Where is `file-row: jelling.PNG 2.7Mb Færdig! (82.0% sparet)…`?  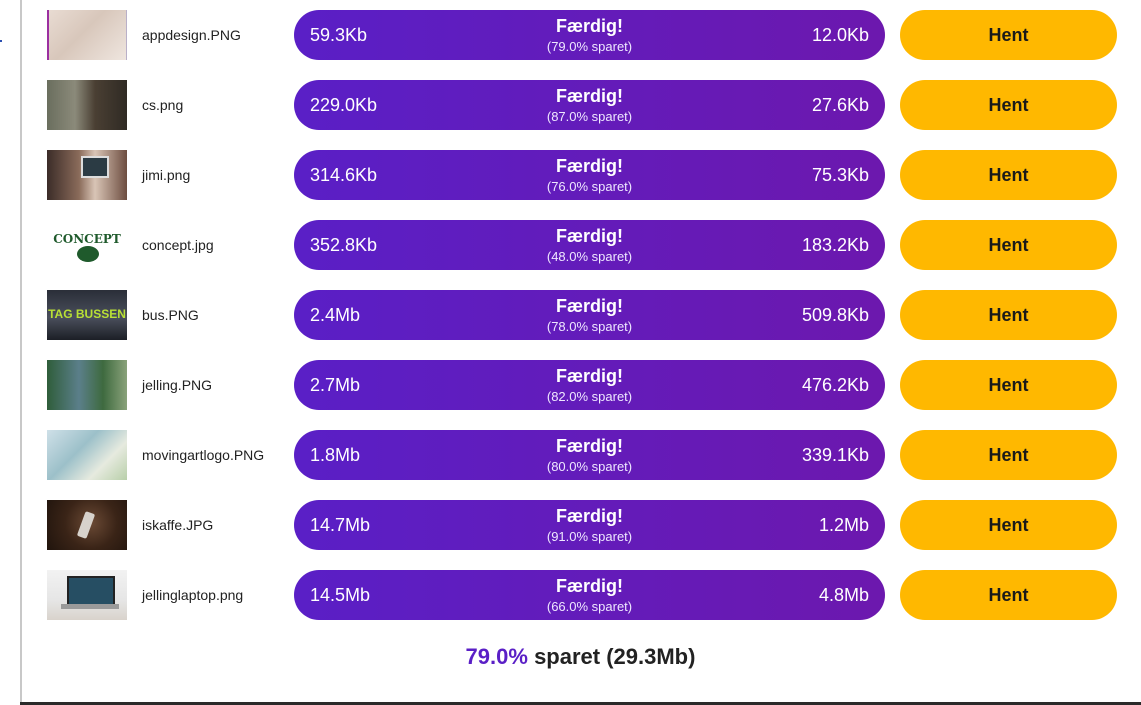
file-row: jelling.PNG 2.7Mb Færdig! (82.0% sparet)… is located at coordinates (582, 385).